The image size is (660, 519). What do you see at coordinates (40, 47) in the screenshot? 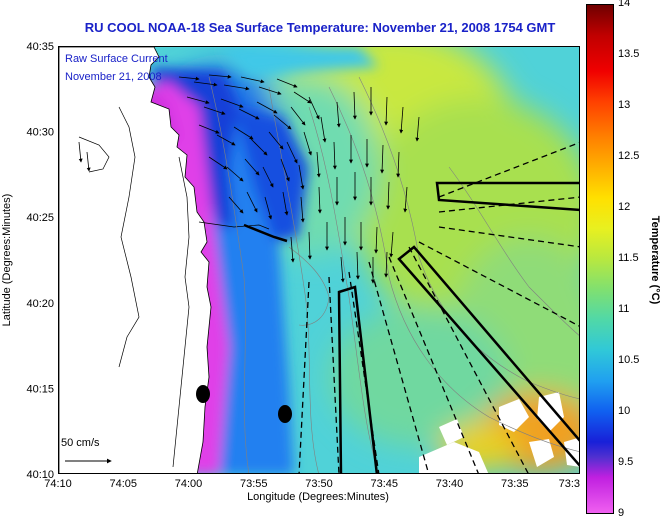
I see `y-tick-label: 40:35` at bounding box center [40, 47].